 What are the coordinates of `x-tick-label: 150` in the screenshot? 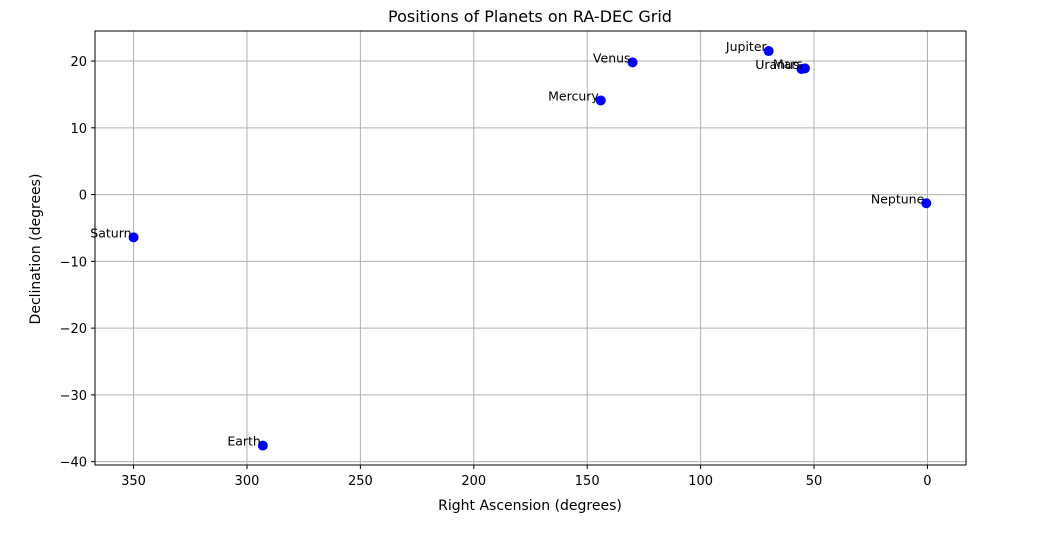 It's located at (587, 481).